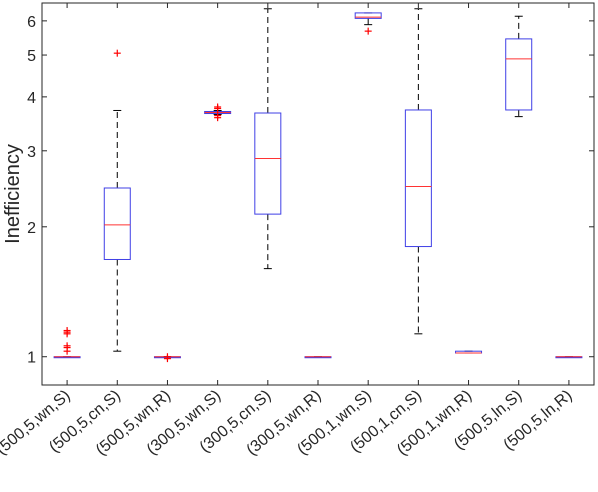 The image size is (598, 492). I want to click on y-tick-label: 5, so click(31, 56).